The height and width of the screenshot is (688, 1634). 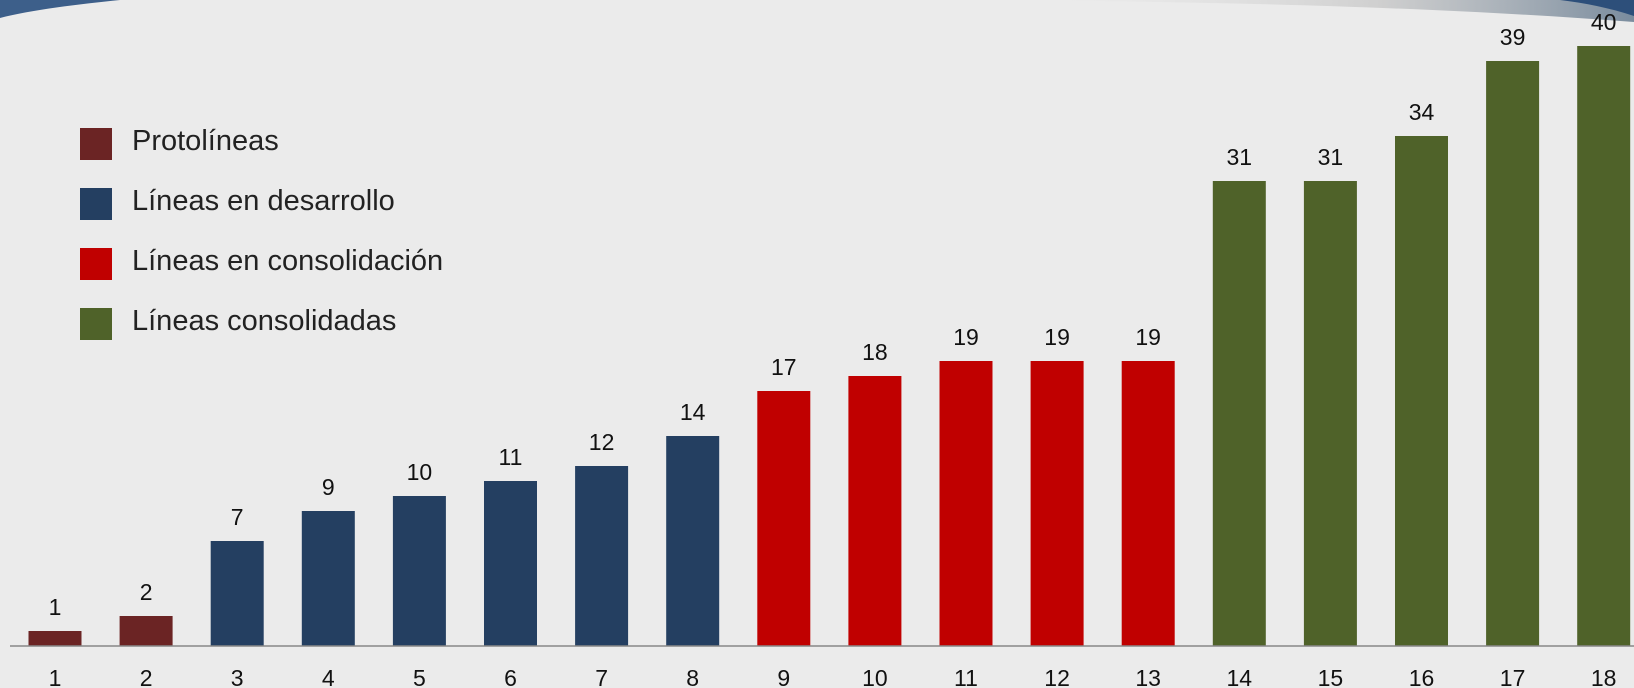 What do you see at coordinates (60, 9) in the screenshot?
I see `header-corner-left` at bounding box center [60, 9].